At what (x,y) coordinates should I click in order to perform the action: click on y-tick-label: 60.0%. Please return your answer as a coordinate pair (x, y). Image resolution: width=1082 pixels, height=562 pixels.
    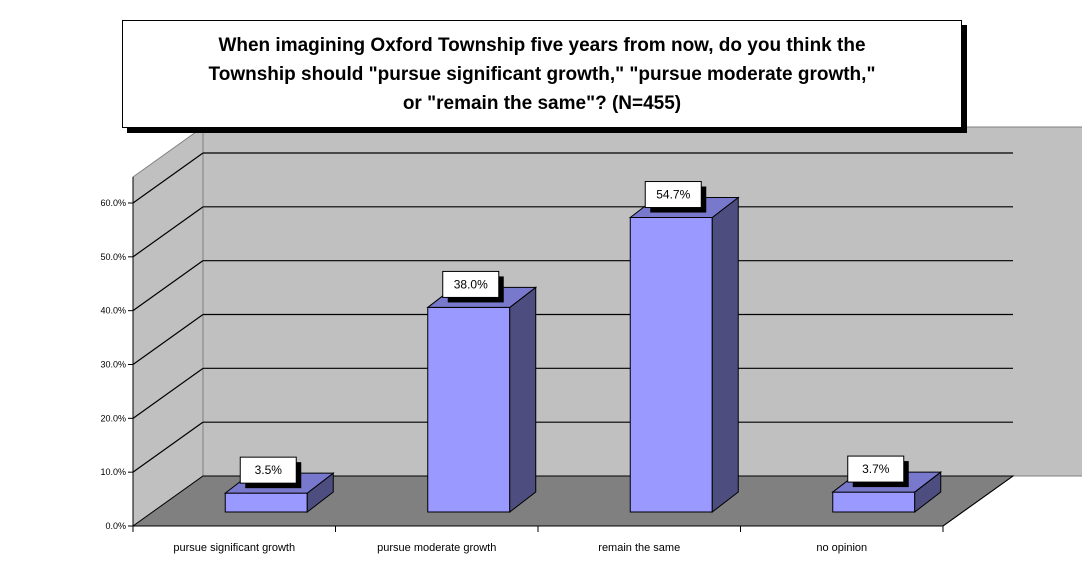
    Looking at the image, I should click on (113, 203).